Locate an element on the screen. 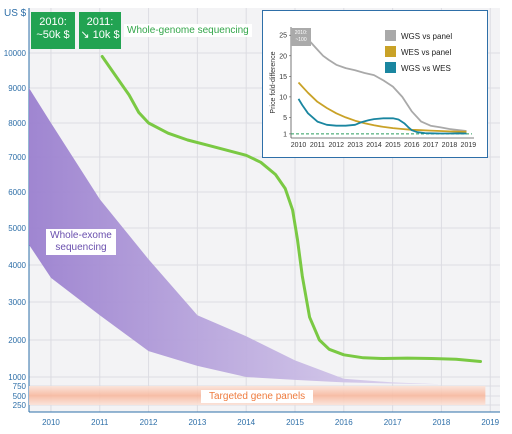 The height and width of the screenshot is (434, 512). y-tick-label-6000: 6000 is located at coordinates (17, 192).